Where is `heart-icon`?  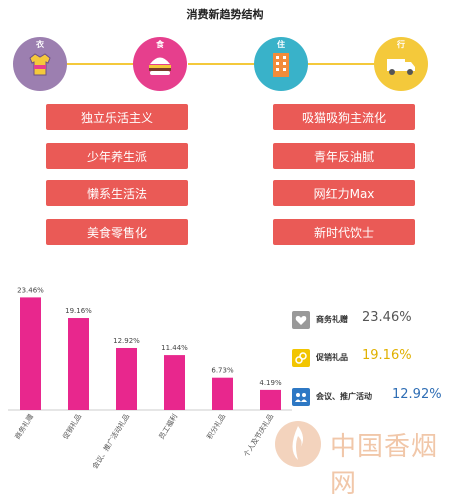 heart-icon is located at coordinates (301, 320).